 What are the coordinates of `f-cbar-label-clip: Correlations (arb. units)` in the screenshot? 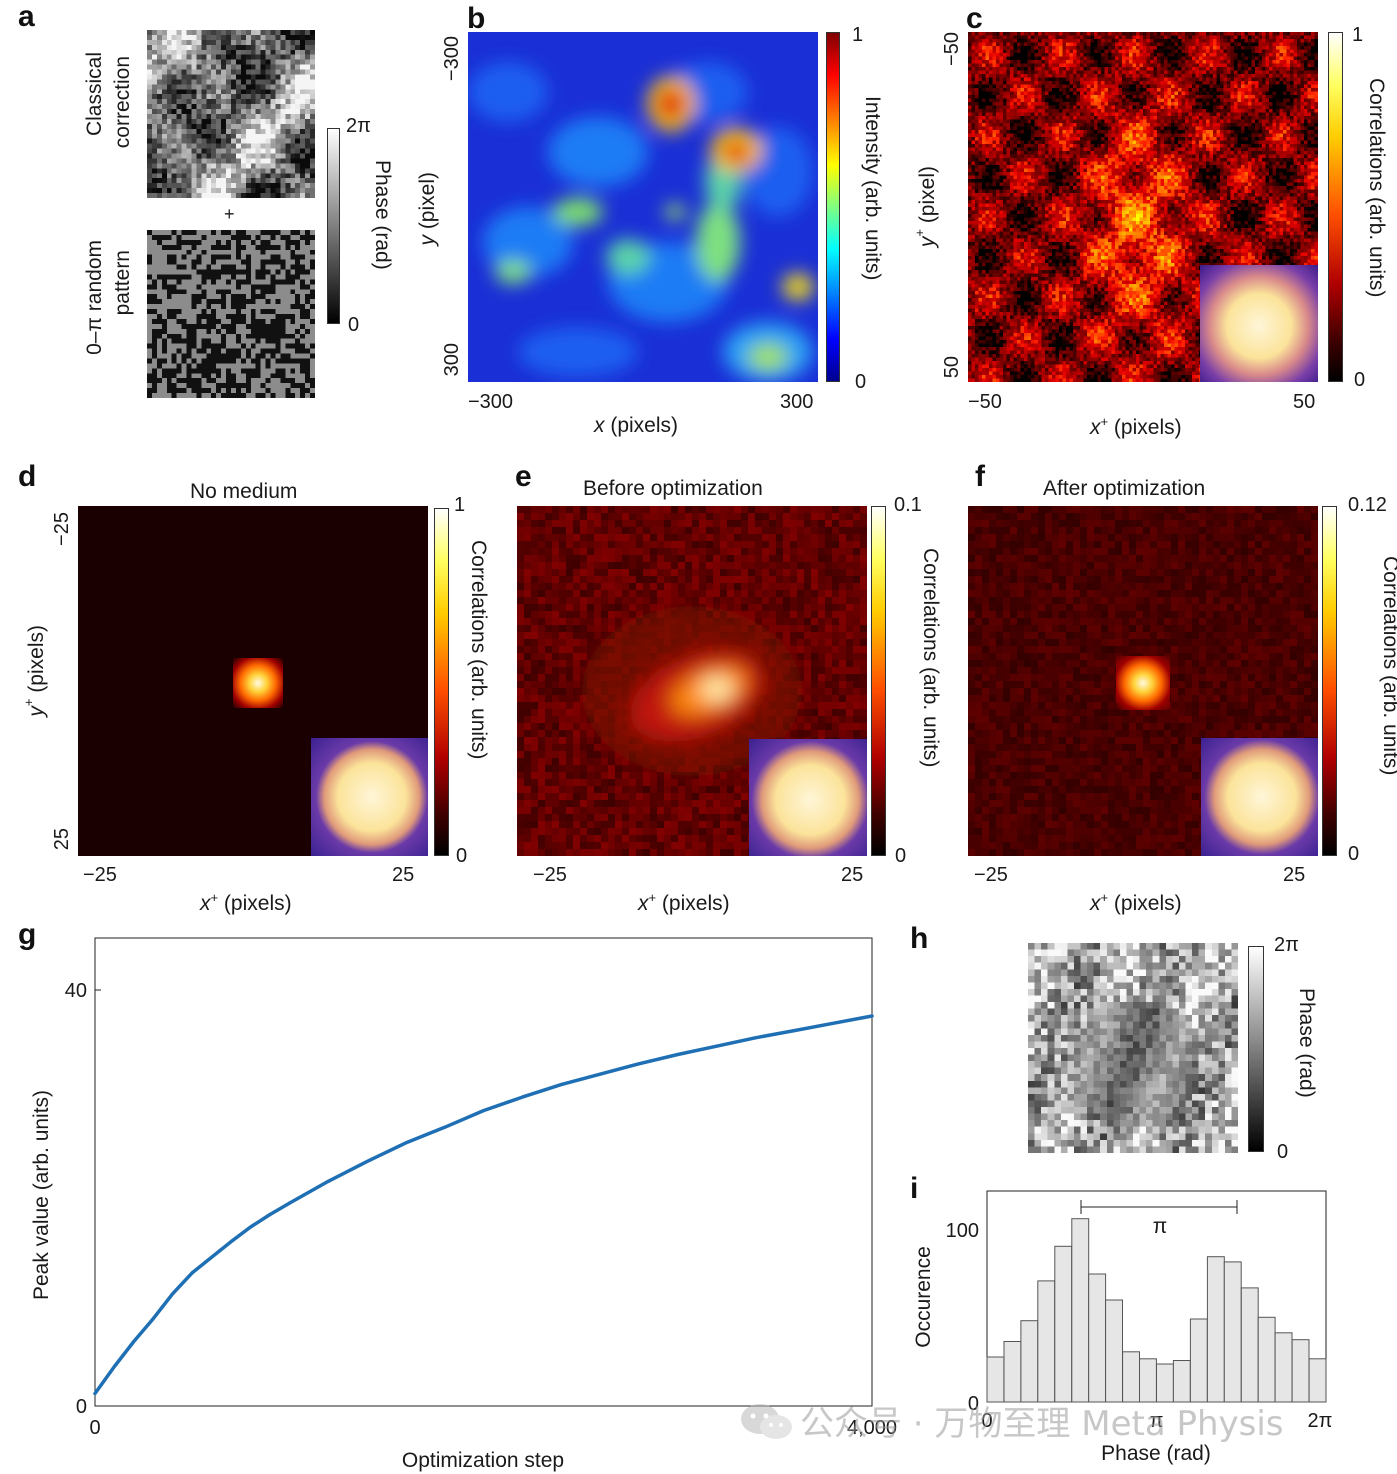 It's located at (1382, 685).